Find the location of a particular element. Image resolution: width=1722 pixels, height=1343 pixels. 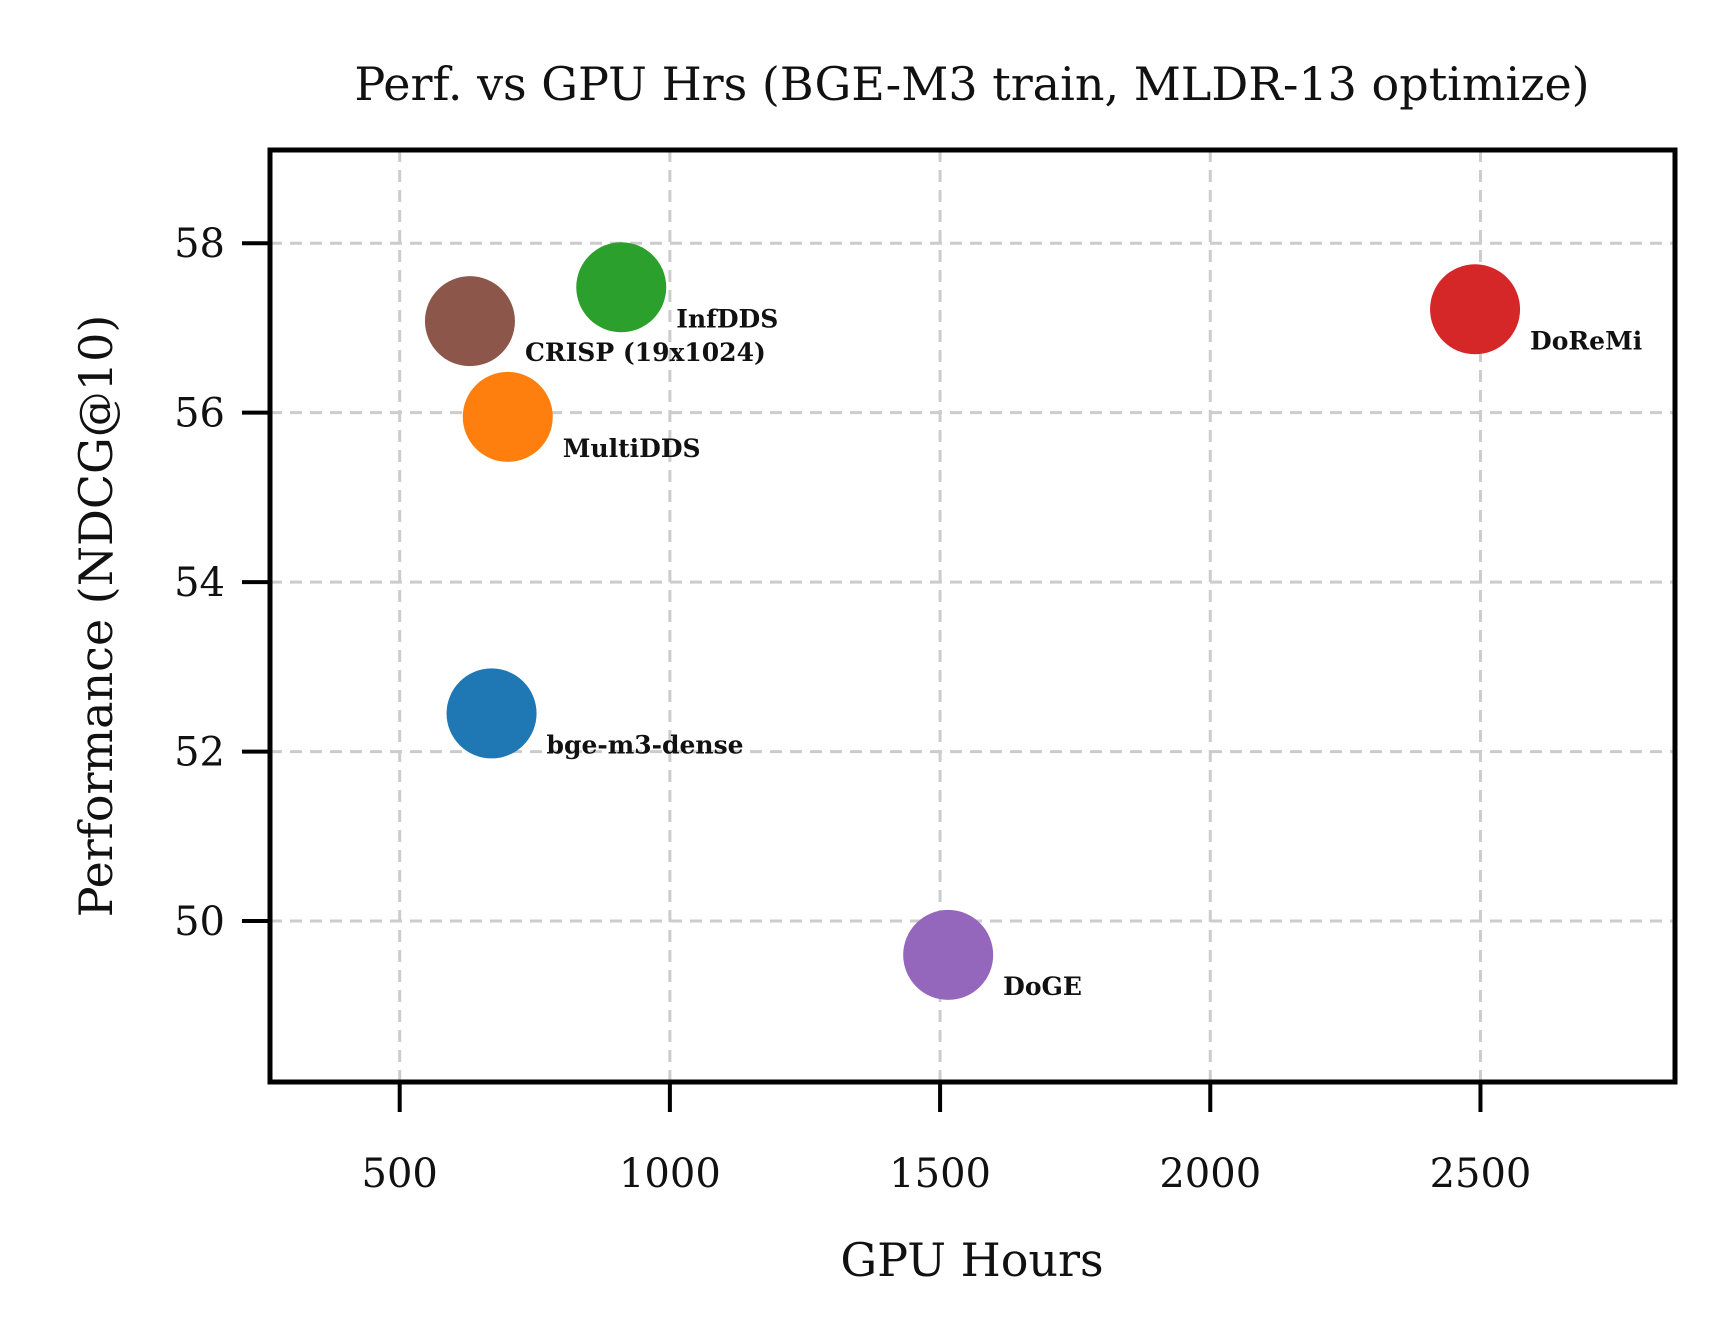

point-label-bge-m3-dense: bge-m3-dense is located at coordinates (645, 744).